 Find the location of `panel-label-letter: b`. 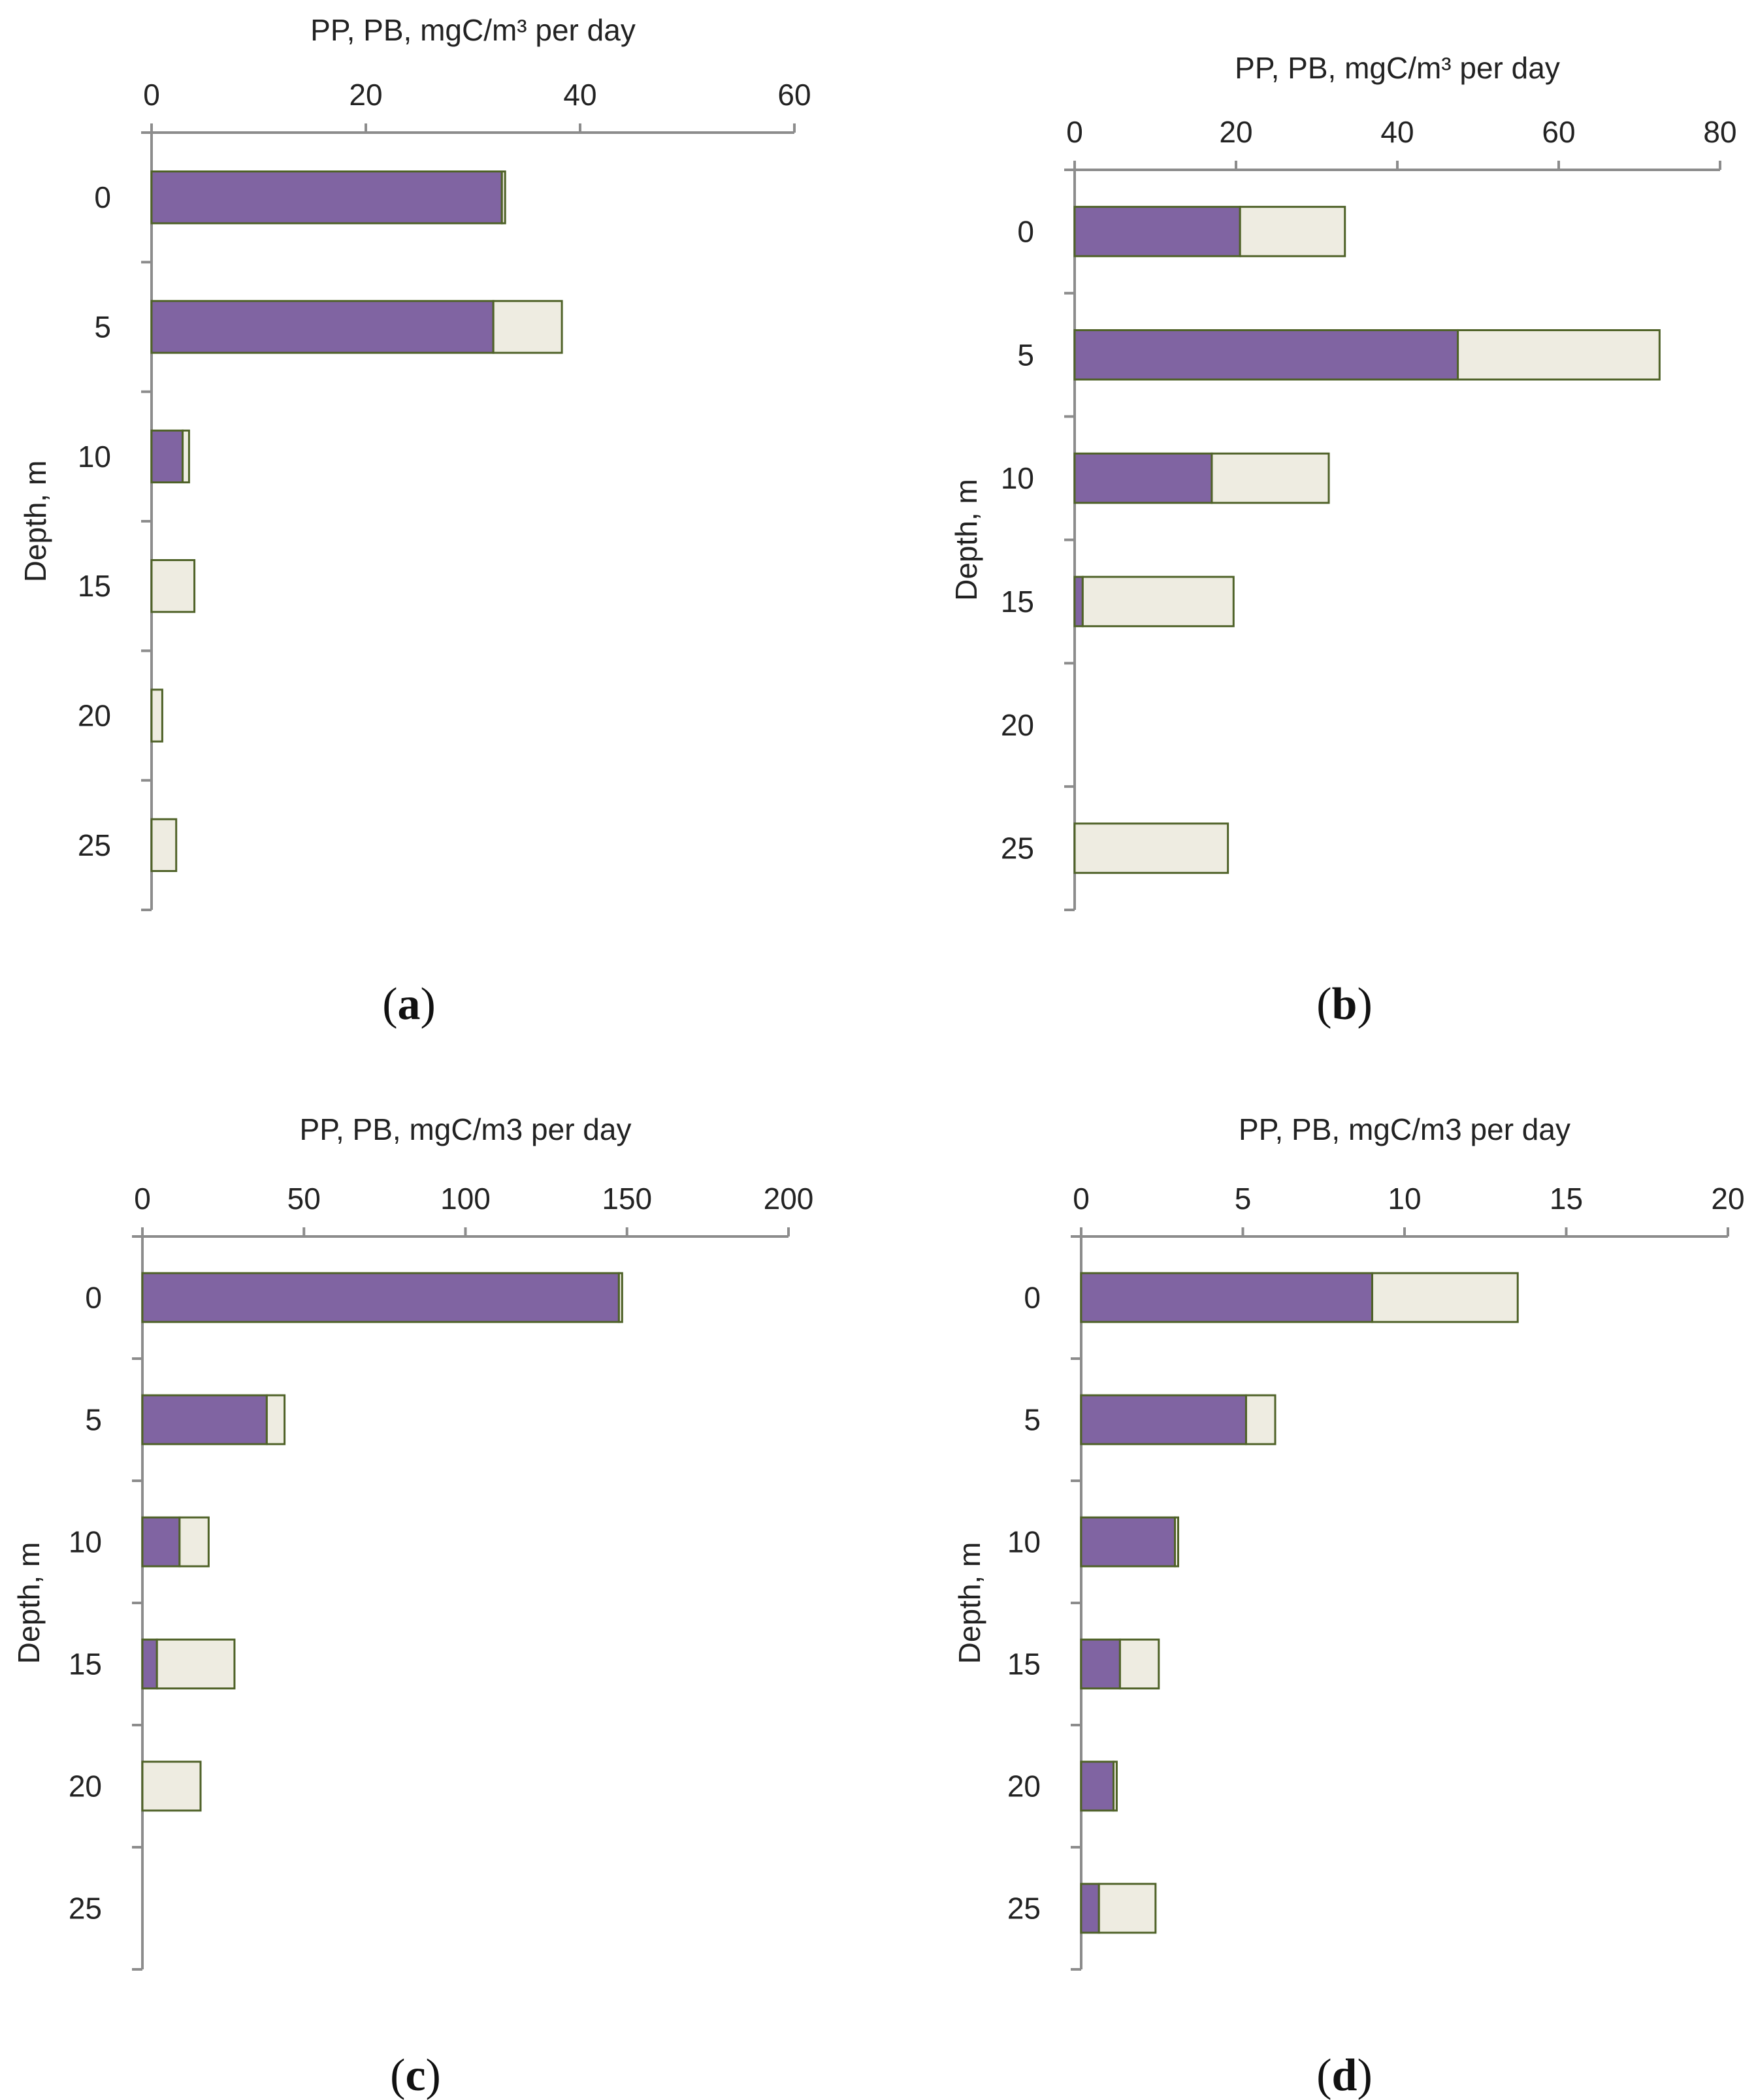

panel-label-letter: b is located at coordinates (1345, 1004).